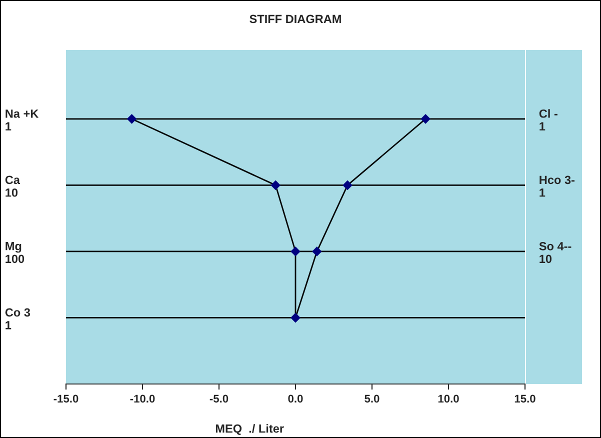  I want to click on y2-tick-label: Cl - 1, so click(548, 119).